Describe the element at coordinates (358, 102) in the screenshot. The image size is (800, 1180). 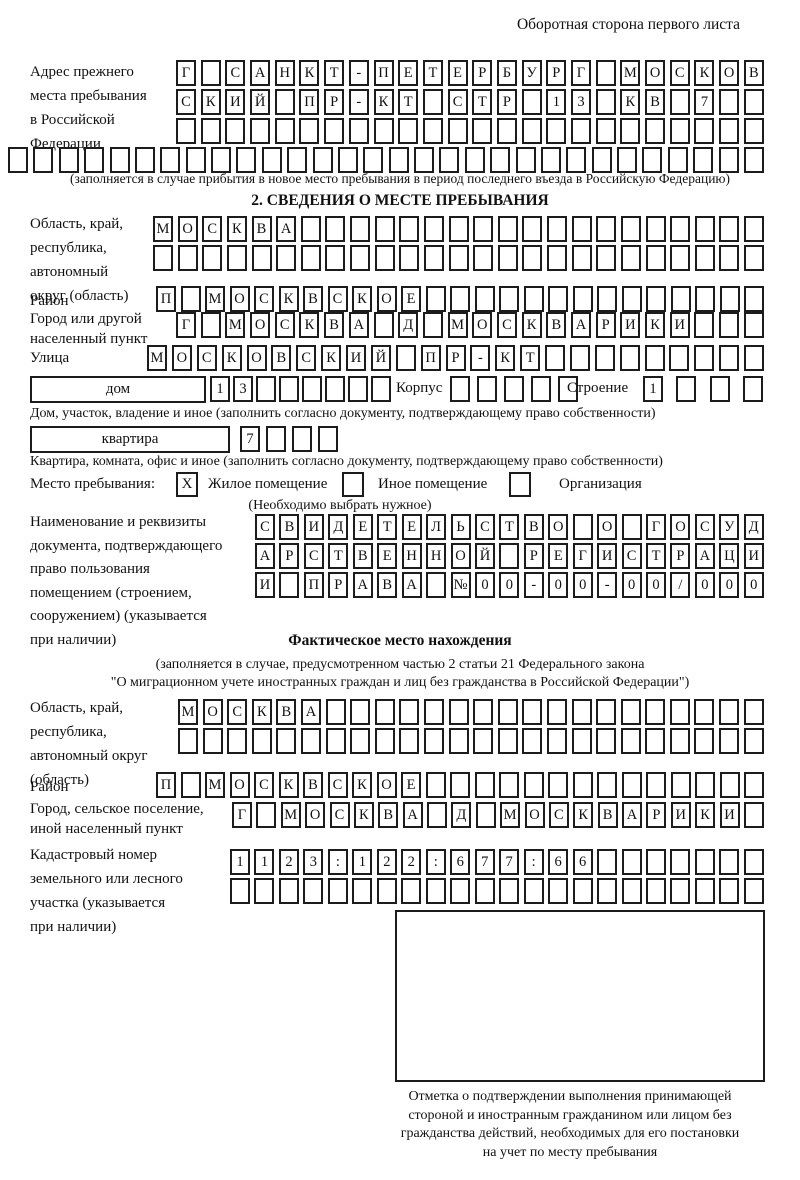
I see `char-cell: -` at that location.